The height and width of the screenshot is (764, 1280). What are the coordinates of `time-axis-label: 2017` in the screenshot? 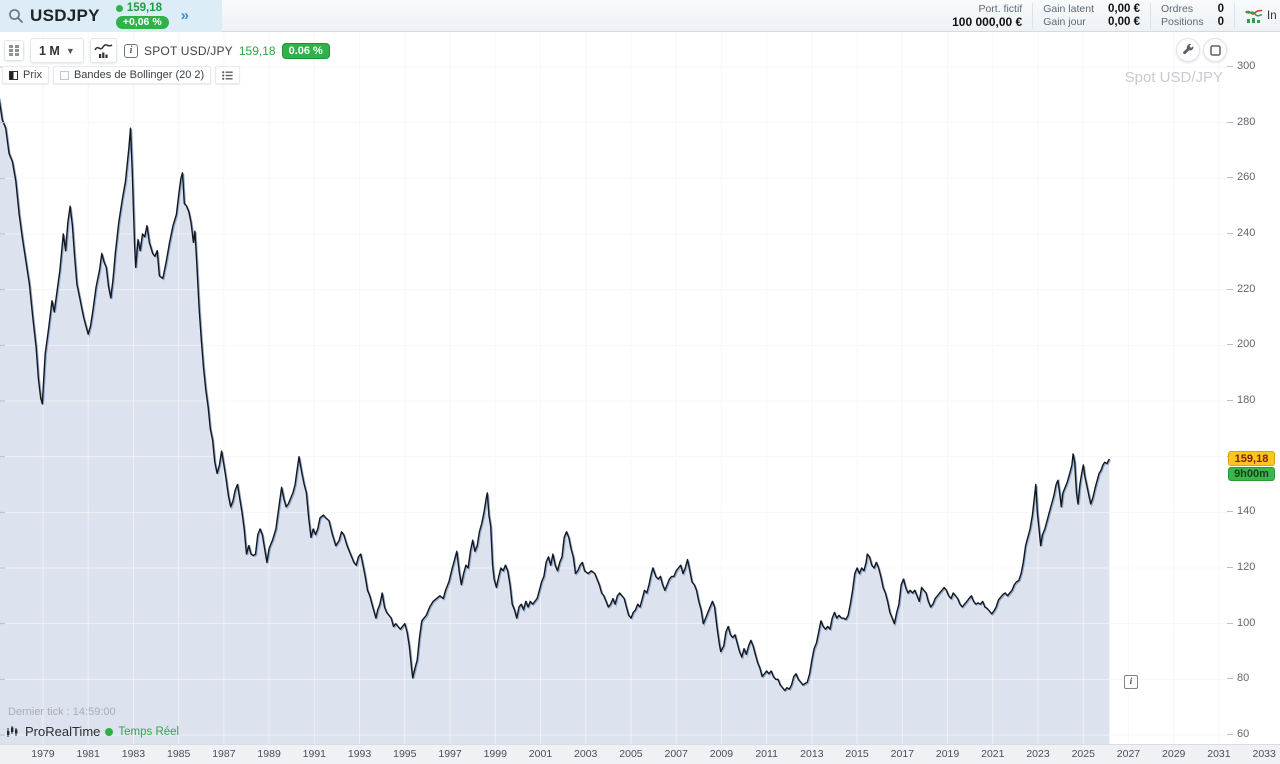 It's located at (902, 754).